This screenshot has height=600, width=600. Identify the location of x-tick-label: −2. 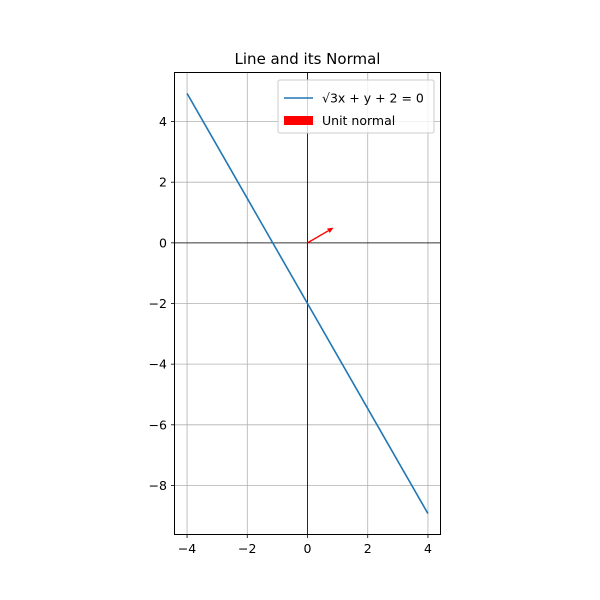
(247, 548).